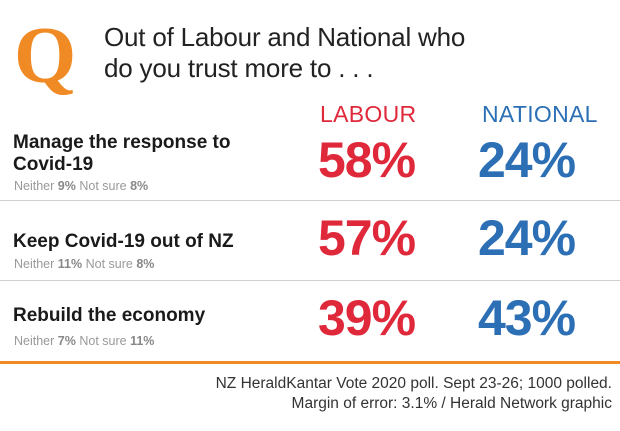 This screenshot has height=431, width=620. I want to click on q-logo: Q, so click(45, 56).